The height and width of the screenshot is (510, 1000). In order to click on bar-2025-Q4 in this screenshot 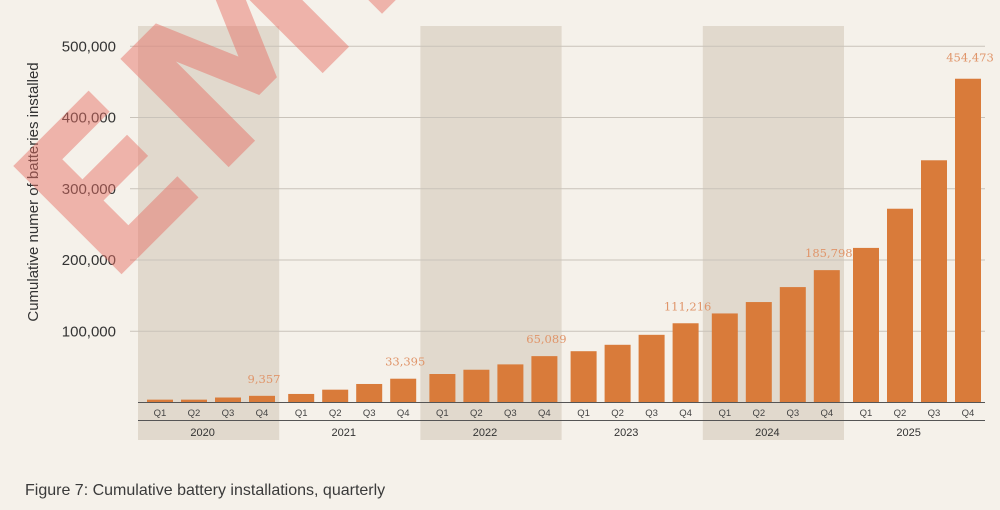, I will do `click(968, 240)`.